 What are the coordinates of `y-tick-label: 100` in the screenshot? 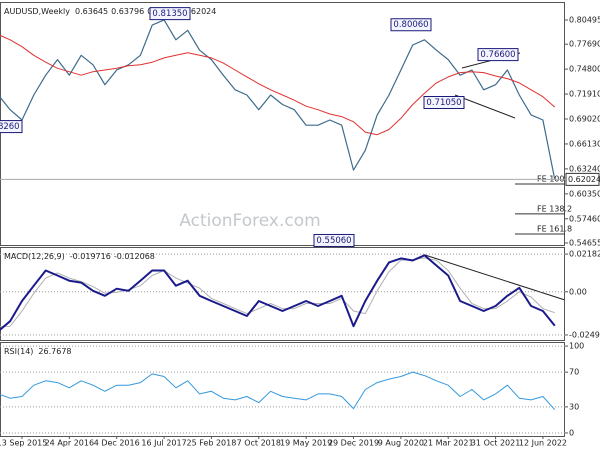 It's located at (576, 346).